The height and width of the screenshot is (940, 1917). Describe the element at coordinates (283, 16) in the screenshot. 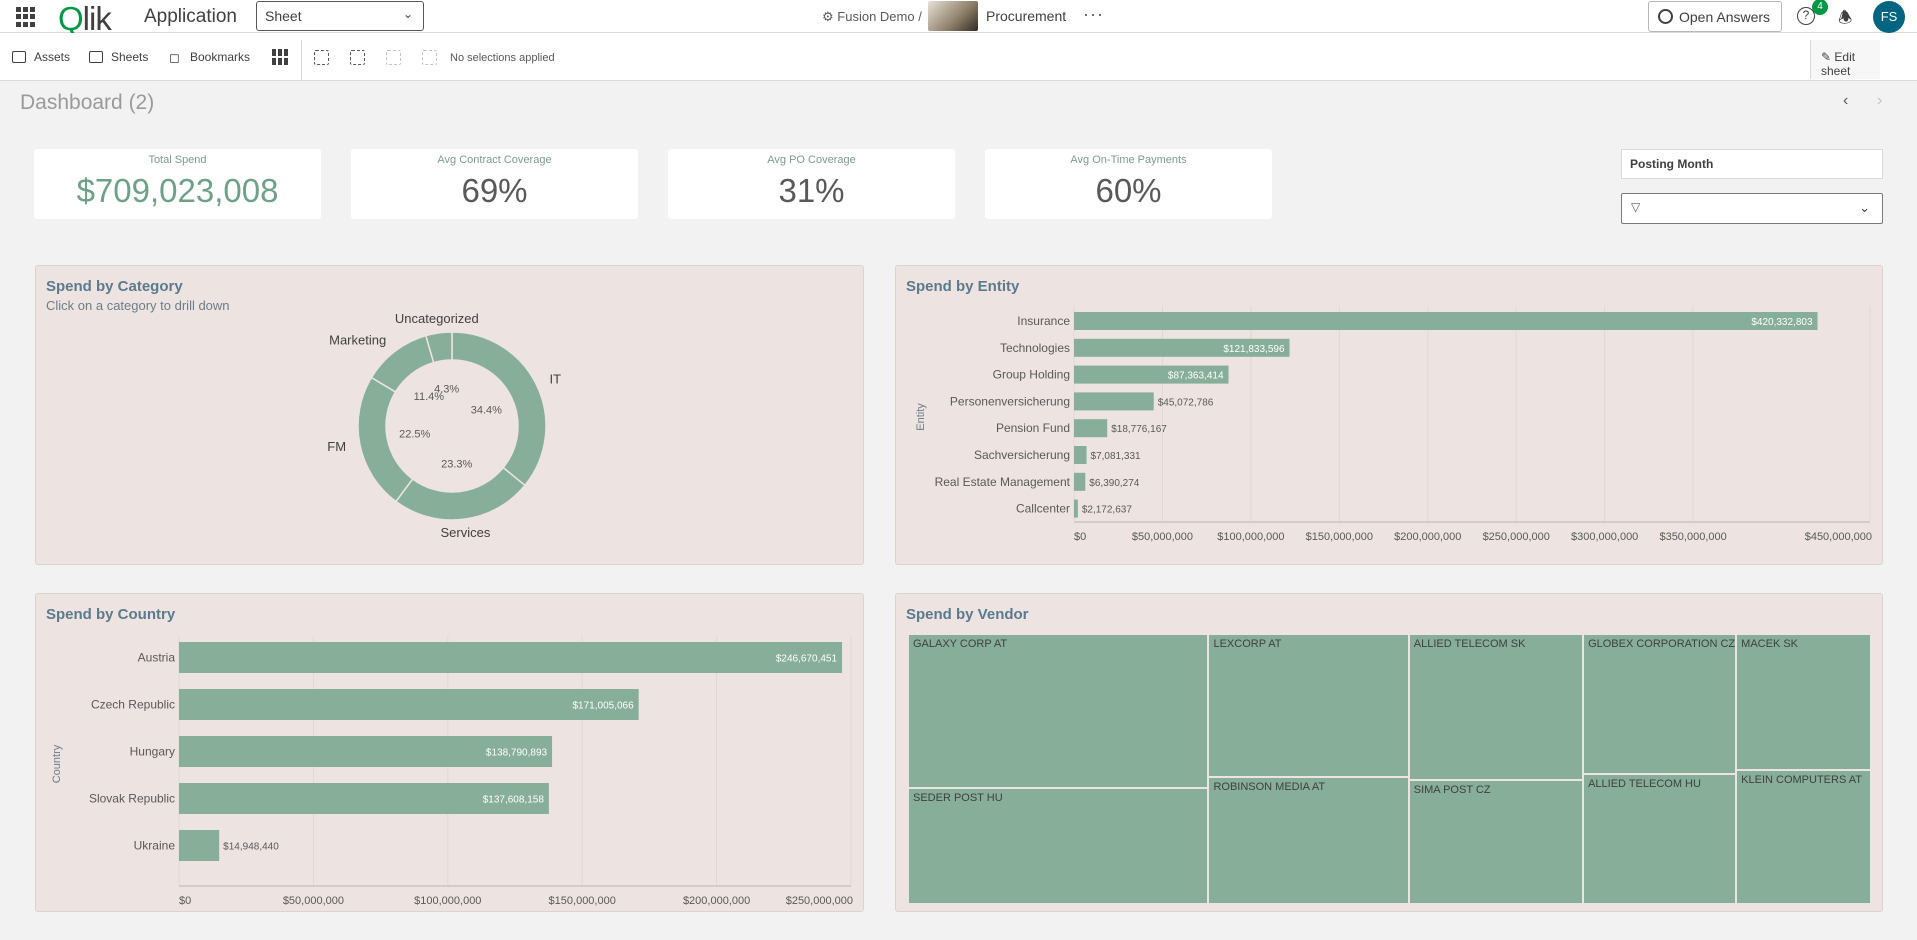

I see `sheet-dropdown-label: Sheet` at that location.